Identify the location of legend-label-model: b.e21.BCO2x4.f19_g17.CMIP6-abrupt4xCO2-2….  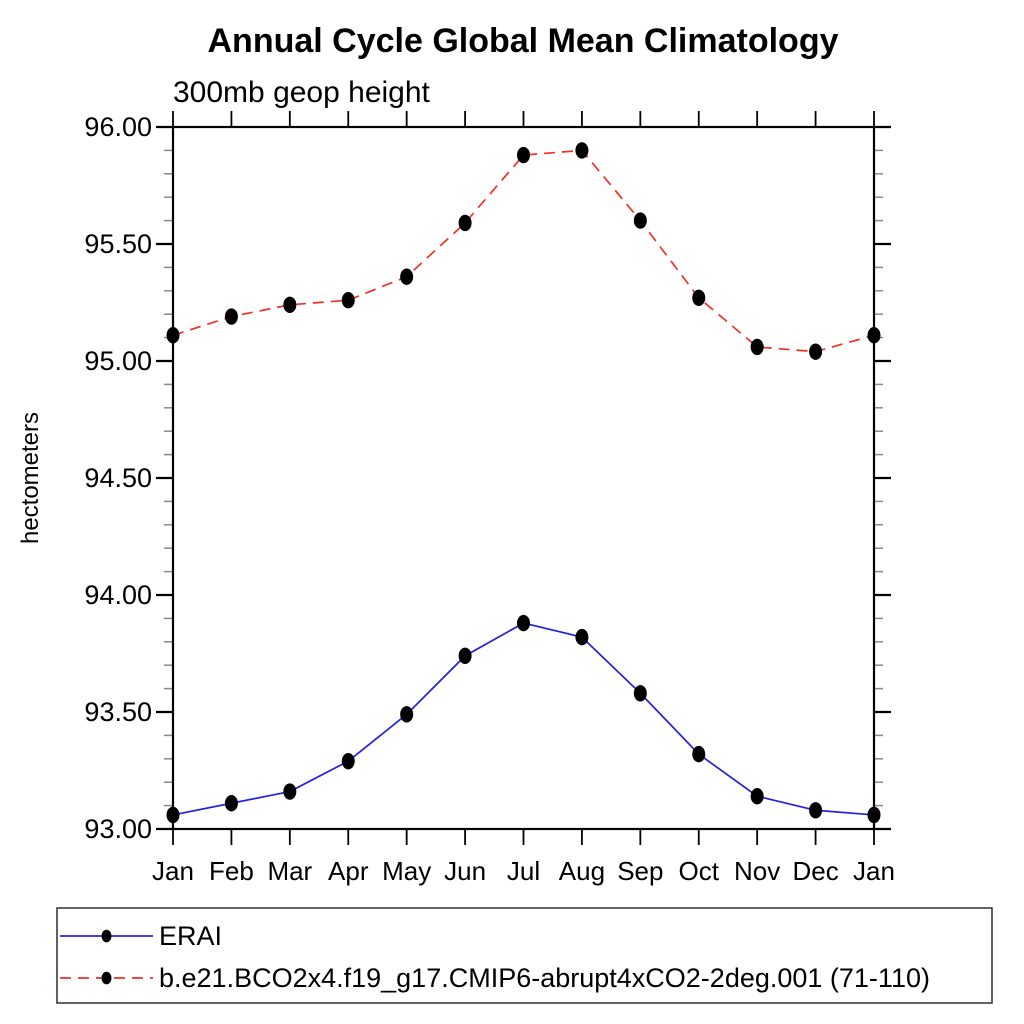
(544, 978).